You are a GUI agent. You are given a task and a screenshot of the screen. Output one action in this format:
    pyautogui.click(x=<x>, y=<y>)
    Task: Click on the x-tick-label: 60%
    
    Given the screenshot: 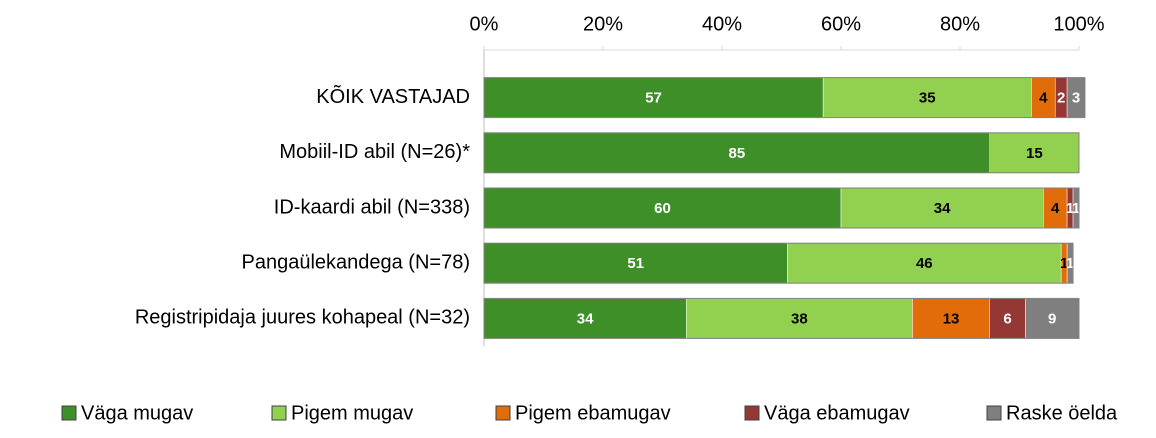 What is the action you would take?
    pyautogui.click(x=841, y=24)
    